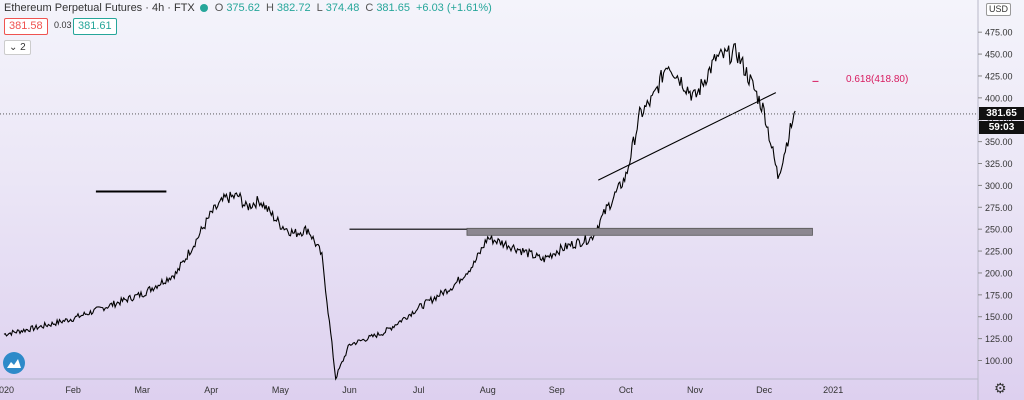 The image size is (1024, 400). What do you see at coordinates (877, 79) in the screenshot?
I see `fib-level-label: 0.618(418.80)` at bounding box center [877, 79].